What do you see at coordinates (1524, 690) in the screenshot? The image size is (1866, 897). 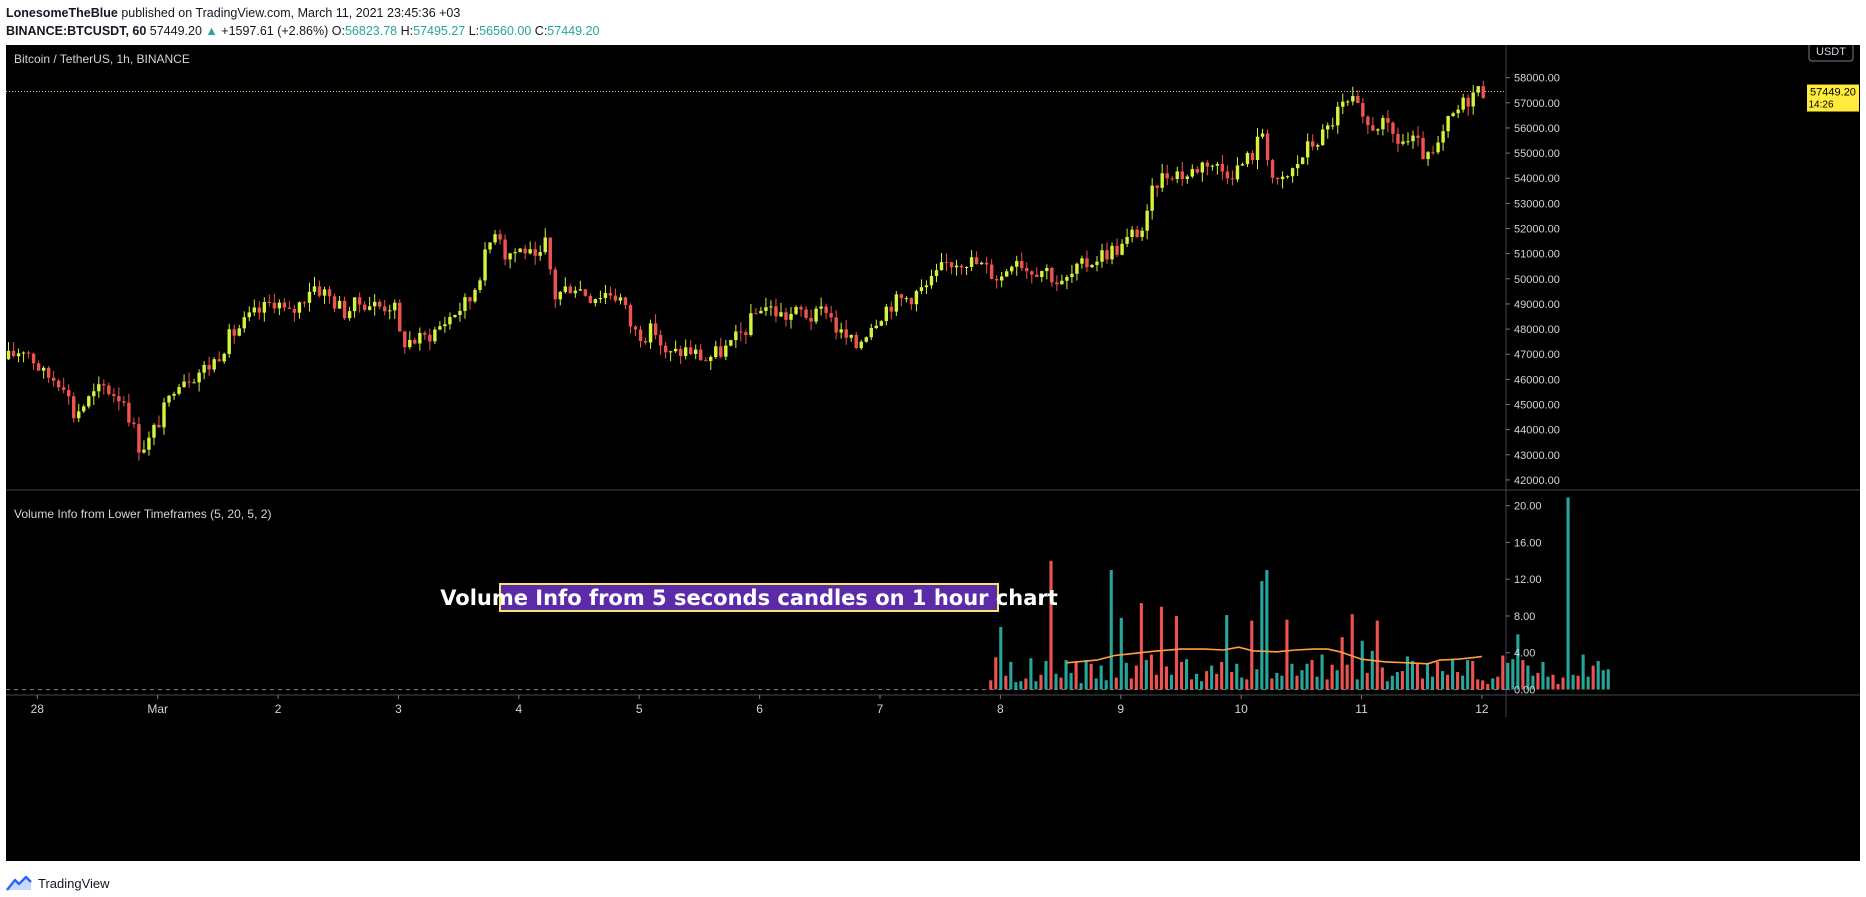 I see `volume-tick-label: 0.00` at bounding box center [1524, 690].